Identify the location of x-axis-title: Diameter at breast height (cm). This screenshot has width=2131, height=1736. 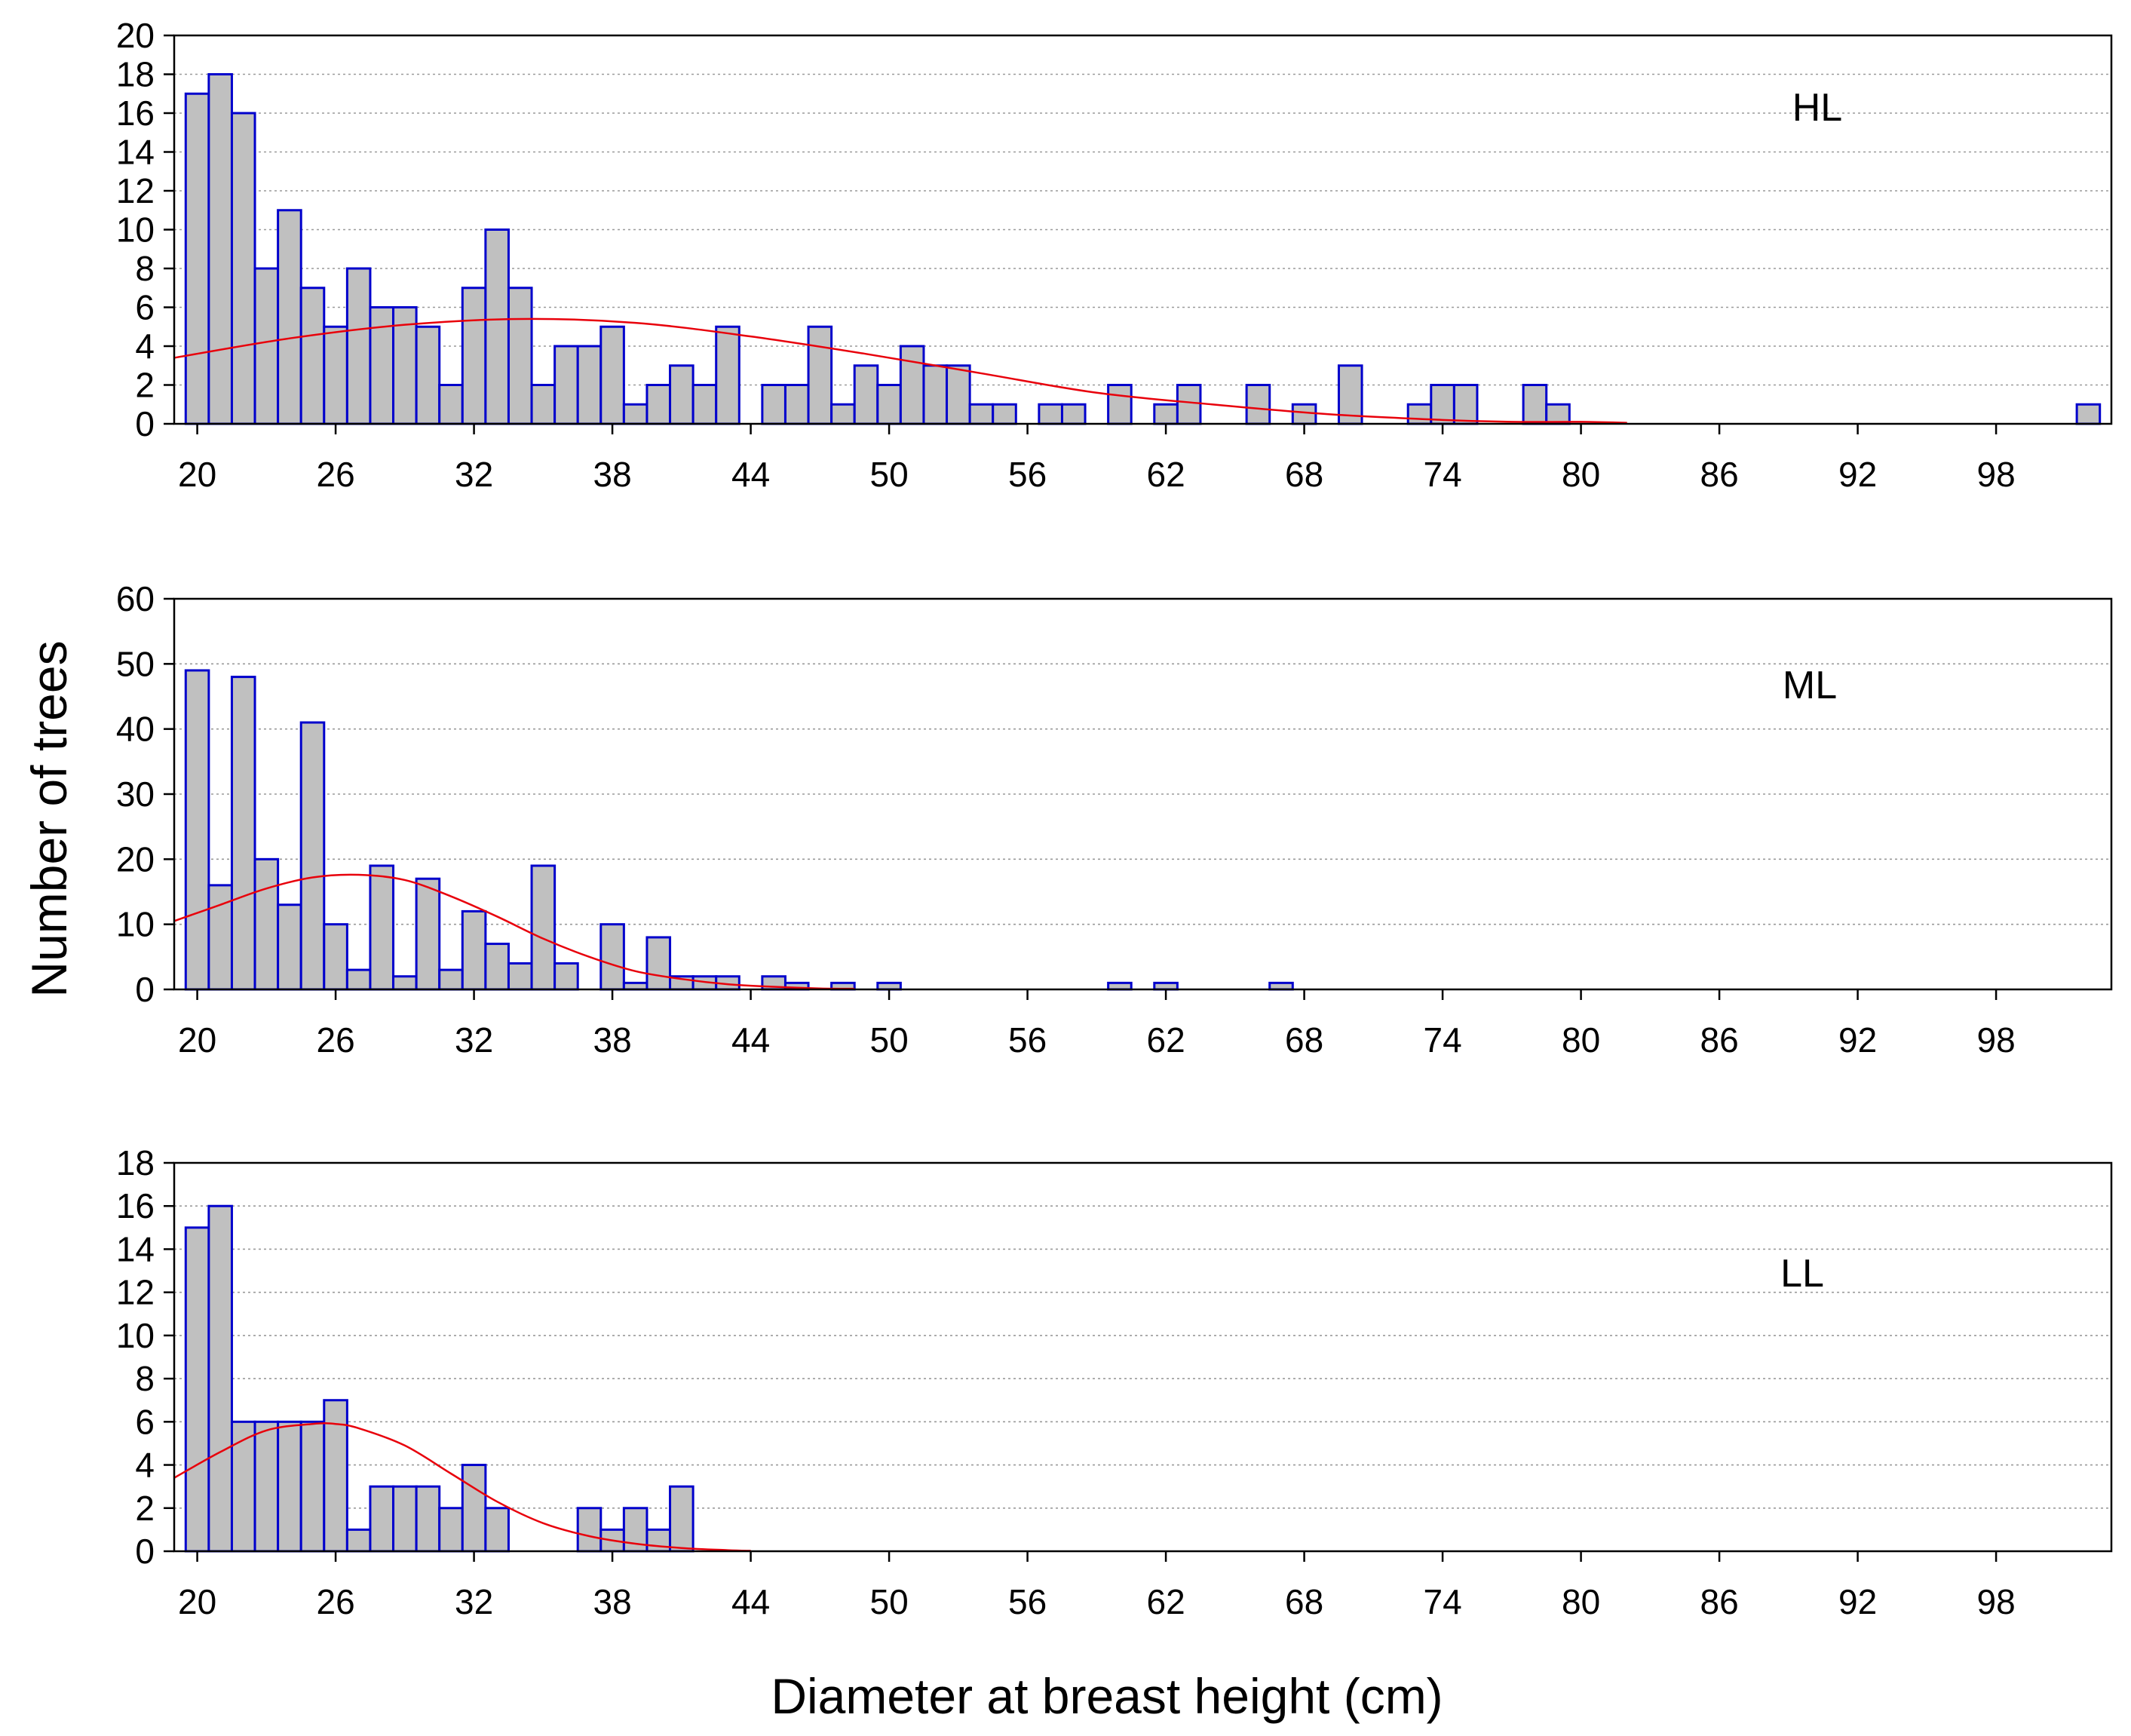
(1107, 1696).